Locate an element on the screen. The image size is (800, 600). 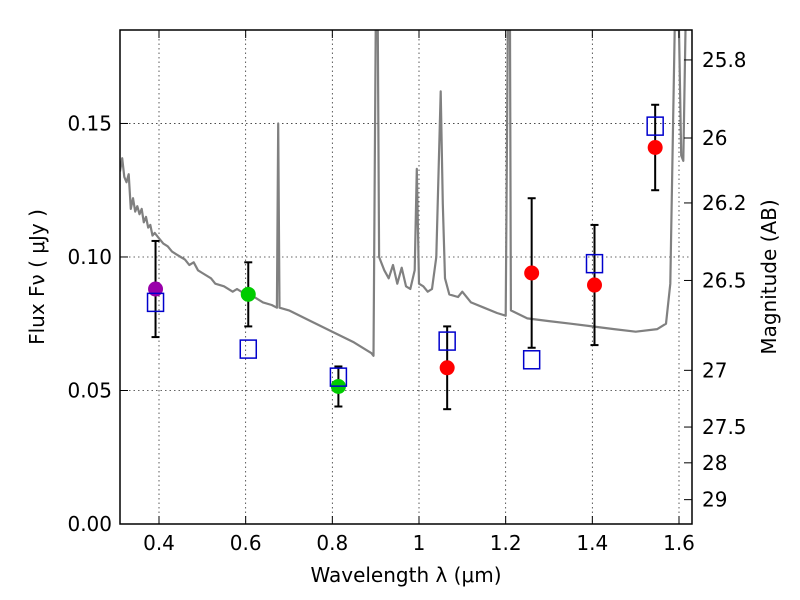
y2-tick-label: 26 is located at coordinates (714, 138).